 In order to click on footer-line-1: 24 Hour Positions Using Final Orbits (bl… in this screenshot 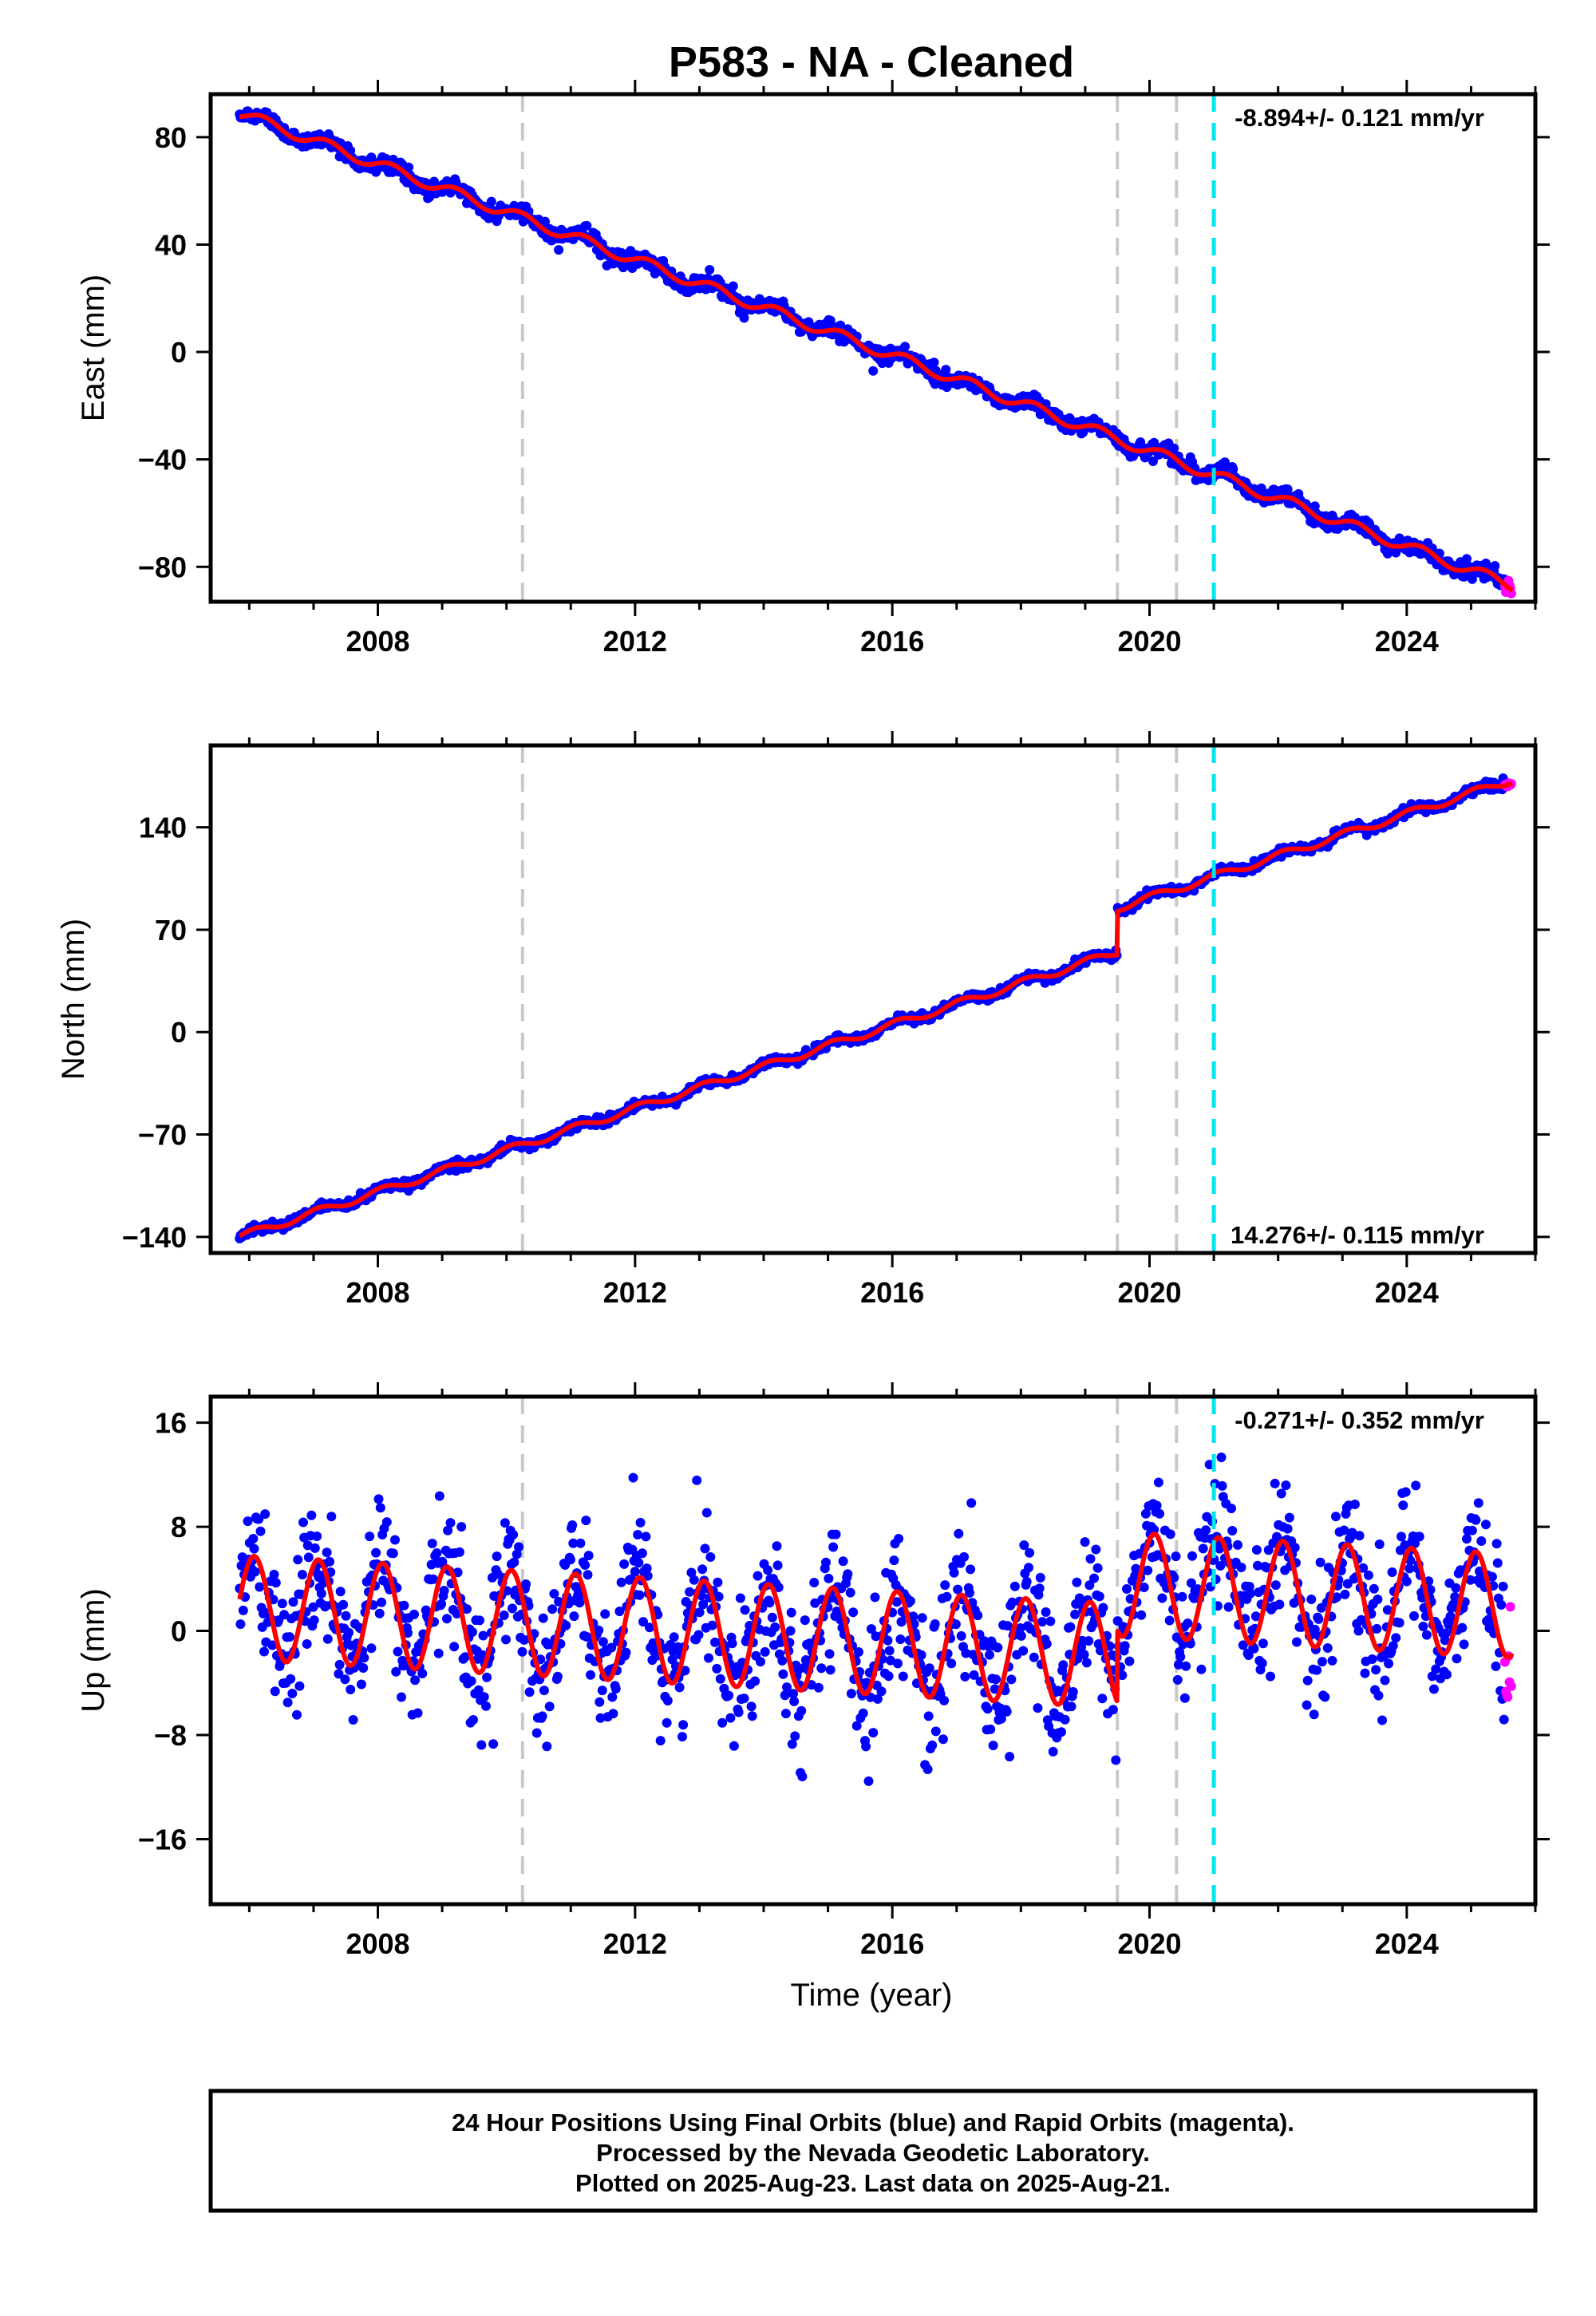, I will do `click(873, 2122)`.